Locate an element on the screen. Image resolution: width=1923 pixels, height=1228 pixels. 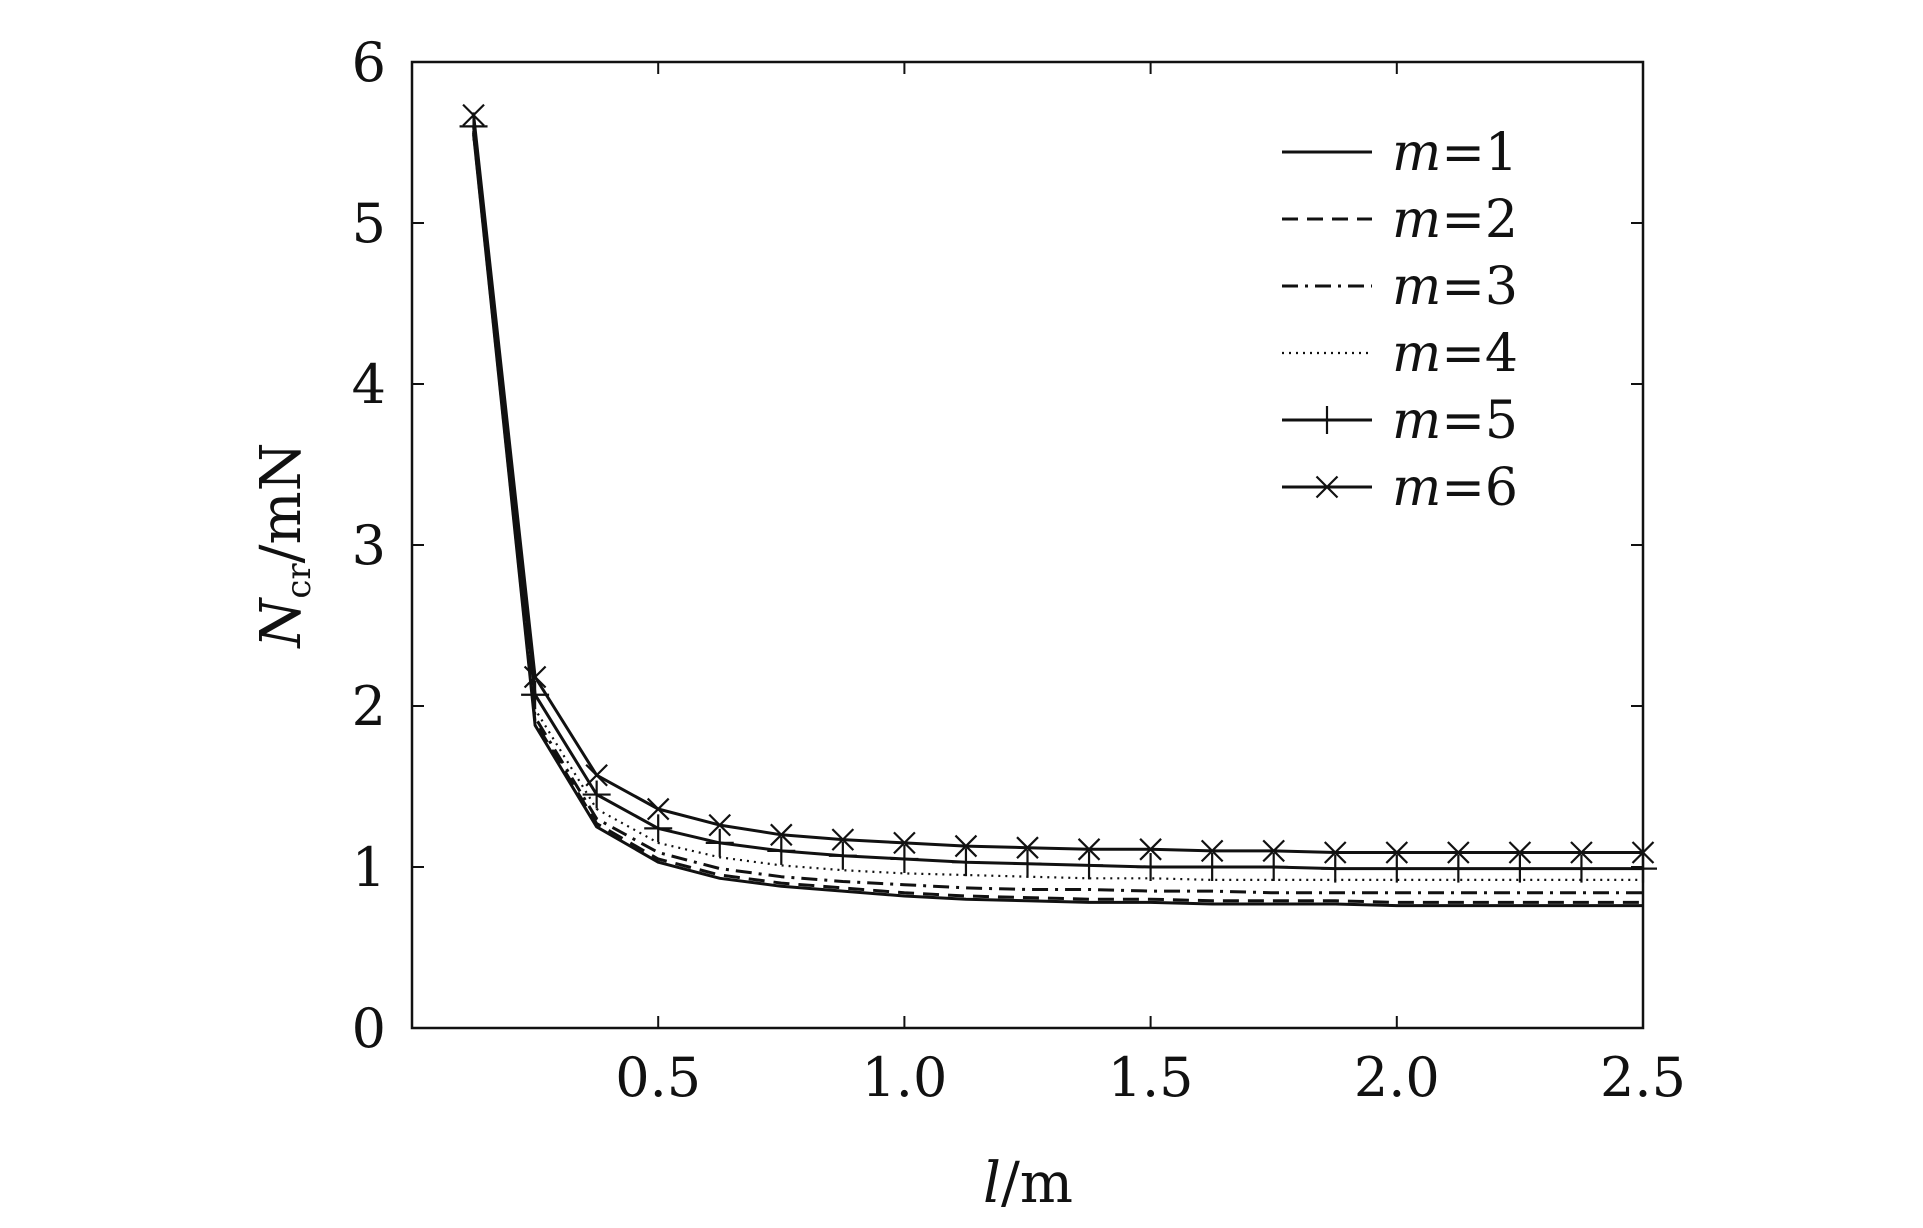
y-axis-unit: /mN is located at coordinates (281, 502).